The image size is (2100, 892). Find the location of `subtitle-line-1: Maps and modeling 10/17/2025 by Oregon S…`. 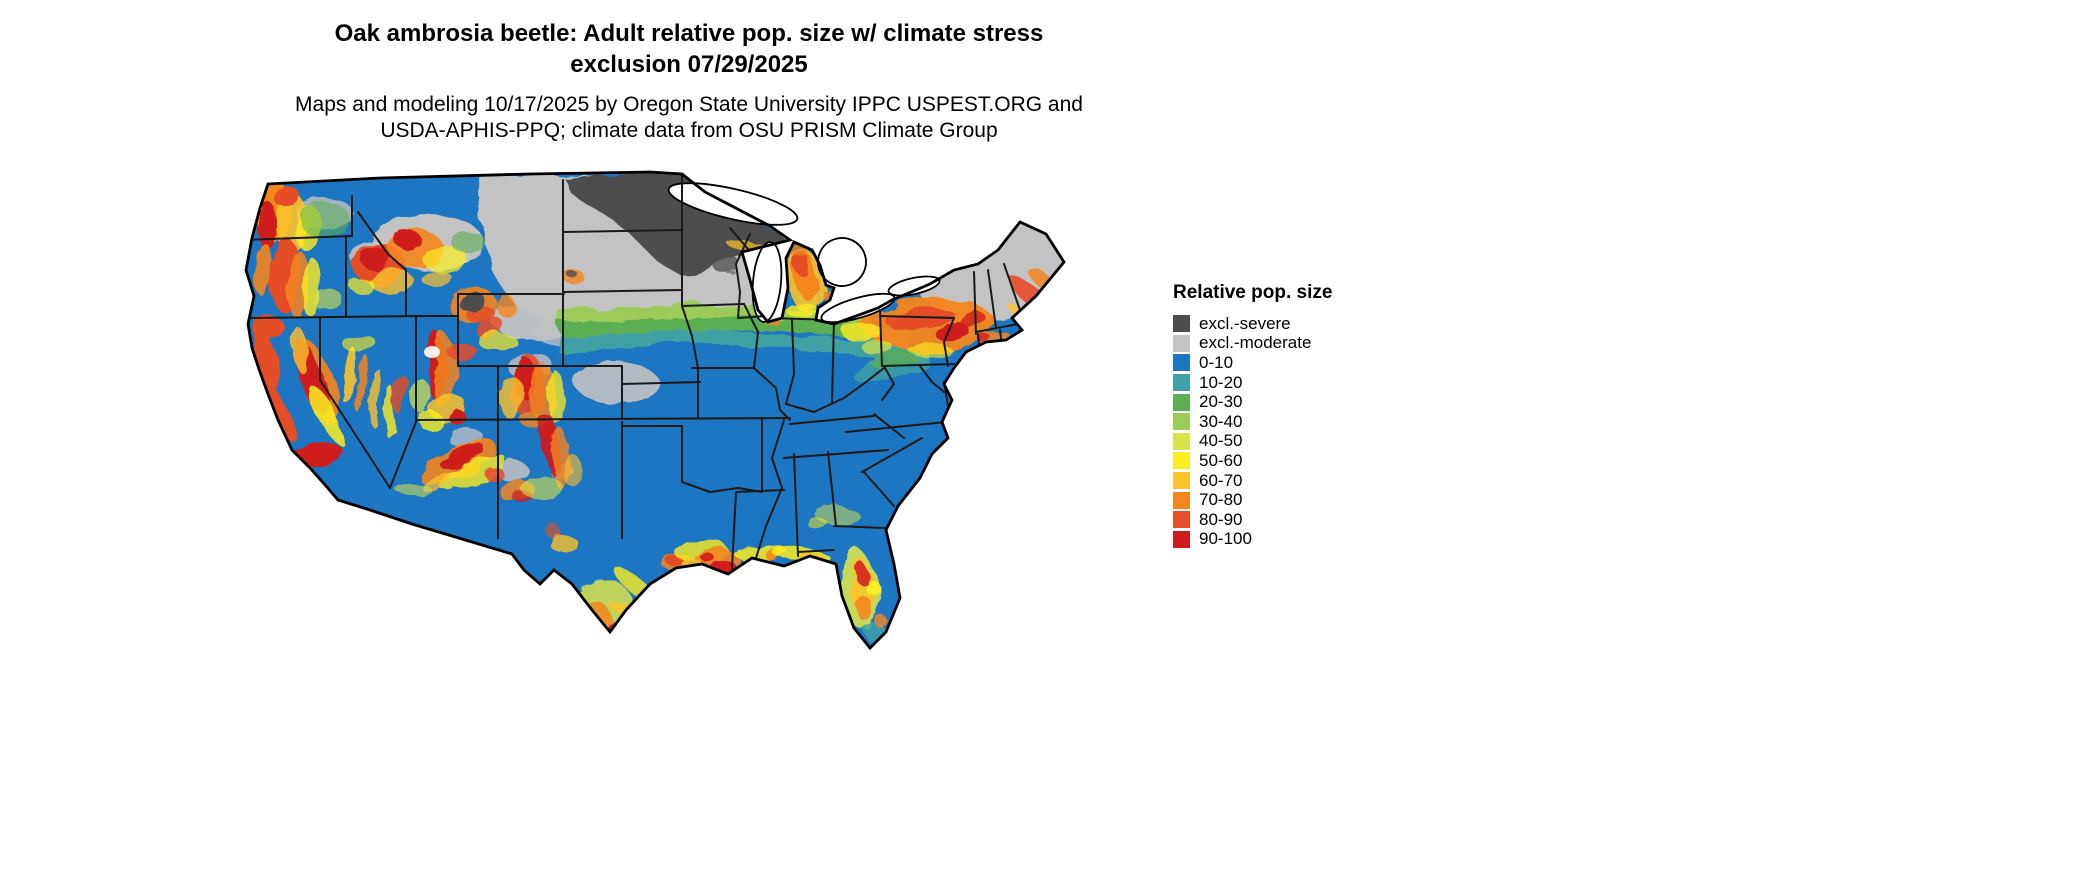

subtitle-line-1: Maps and modeling 10/17/2025 by Oregon S… is located at coordinates (689, 104).